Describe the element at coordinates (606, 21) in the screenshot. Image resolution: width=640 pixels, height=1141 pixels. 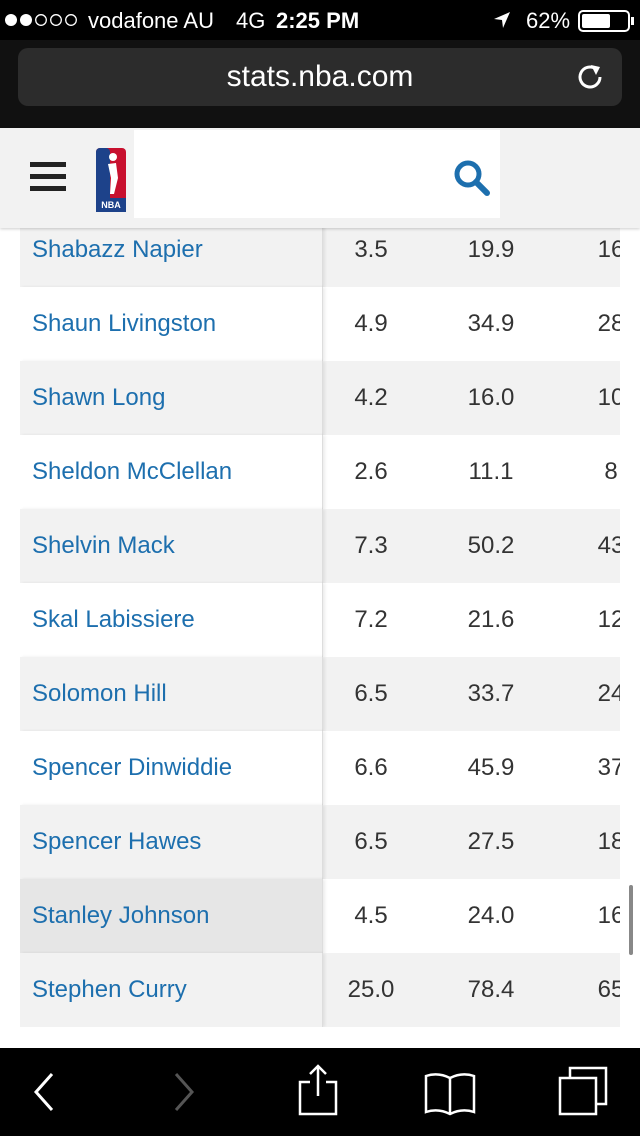
I see `battery-icon` at that location.